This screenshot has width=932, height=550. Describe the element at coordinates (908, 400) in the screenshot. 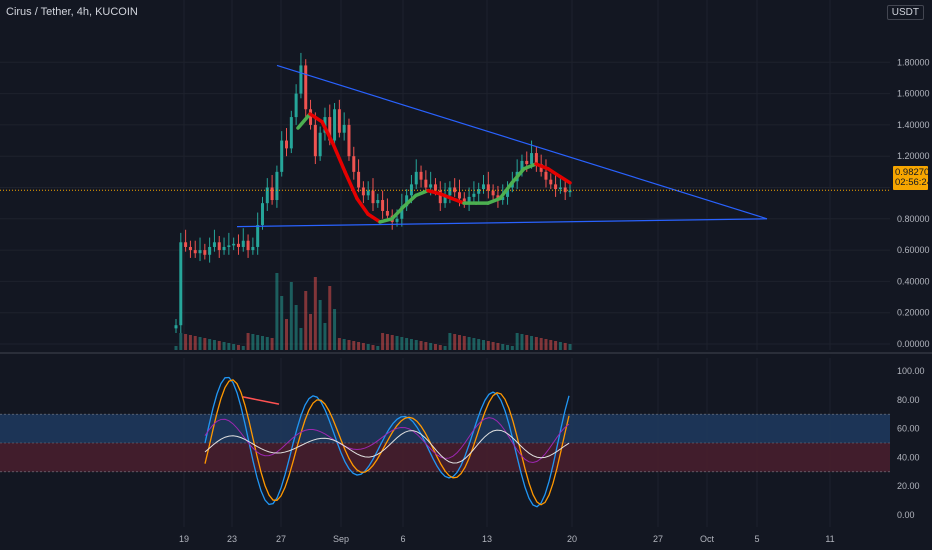

I see `oscillator-tick-label: 80.00` at that location.